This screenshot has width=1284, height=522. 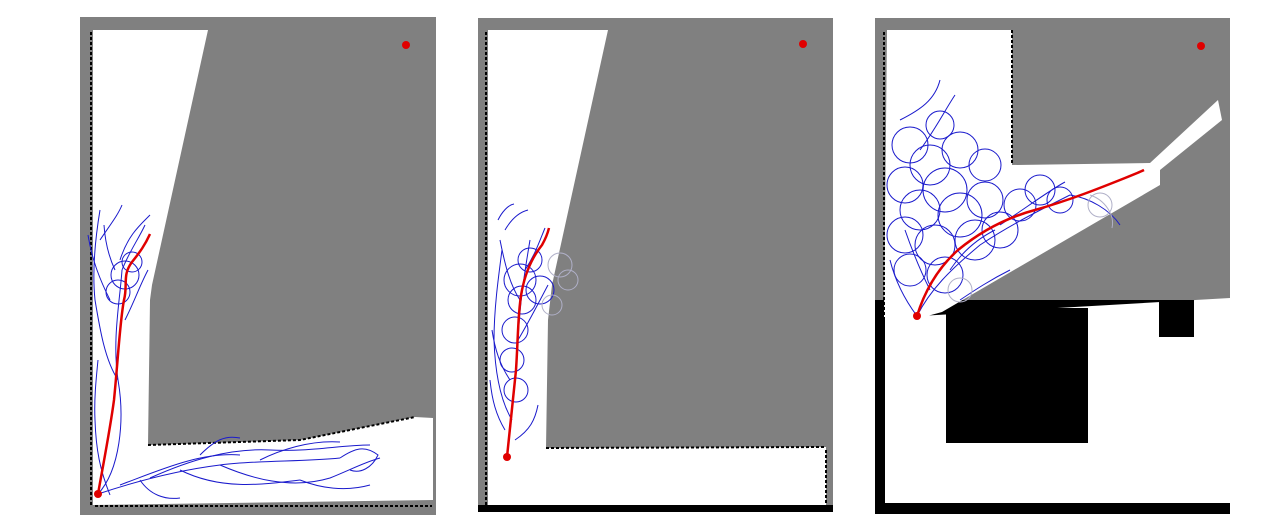 What do you see at coordinates (124, 364) in the screenshot?
I see `panel-1-solution-path` at bounding box center [124, 364].